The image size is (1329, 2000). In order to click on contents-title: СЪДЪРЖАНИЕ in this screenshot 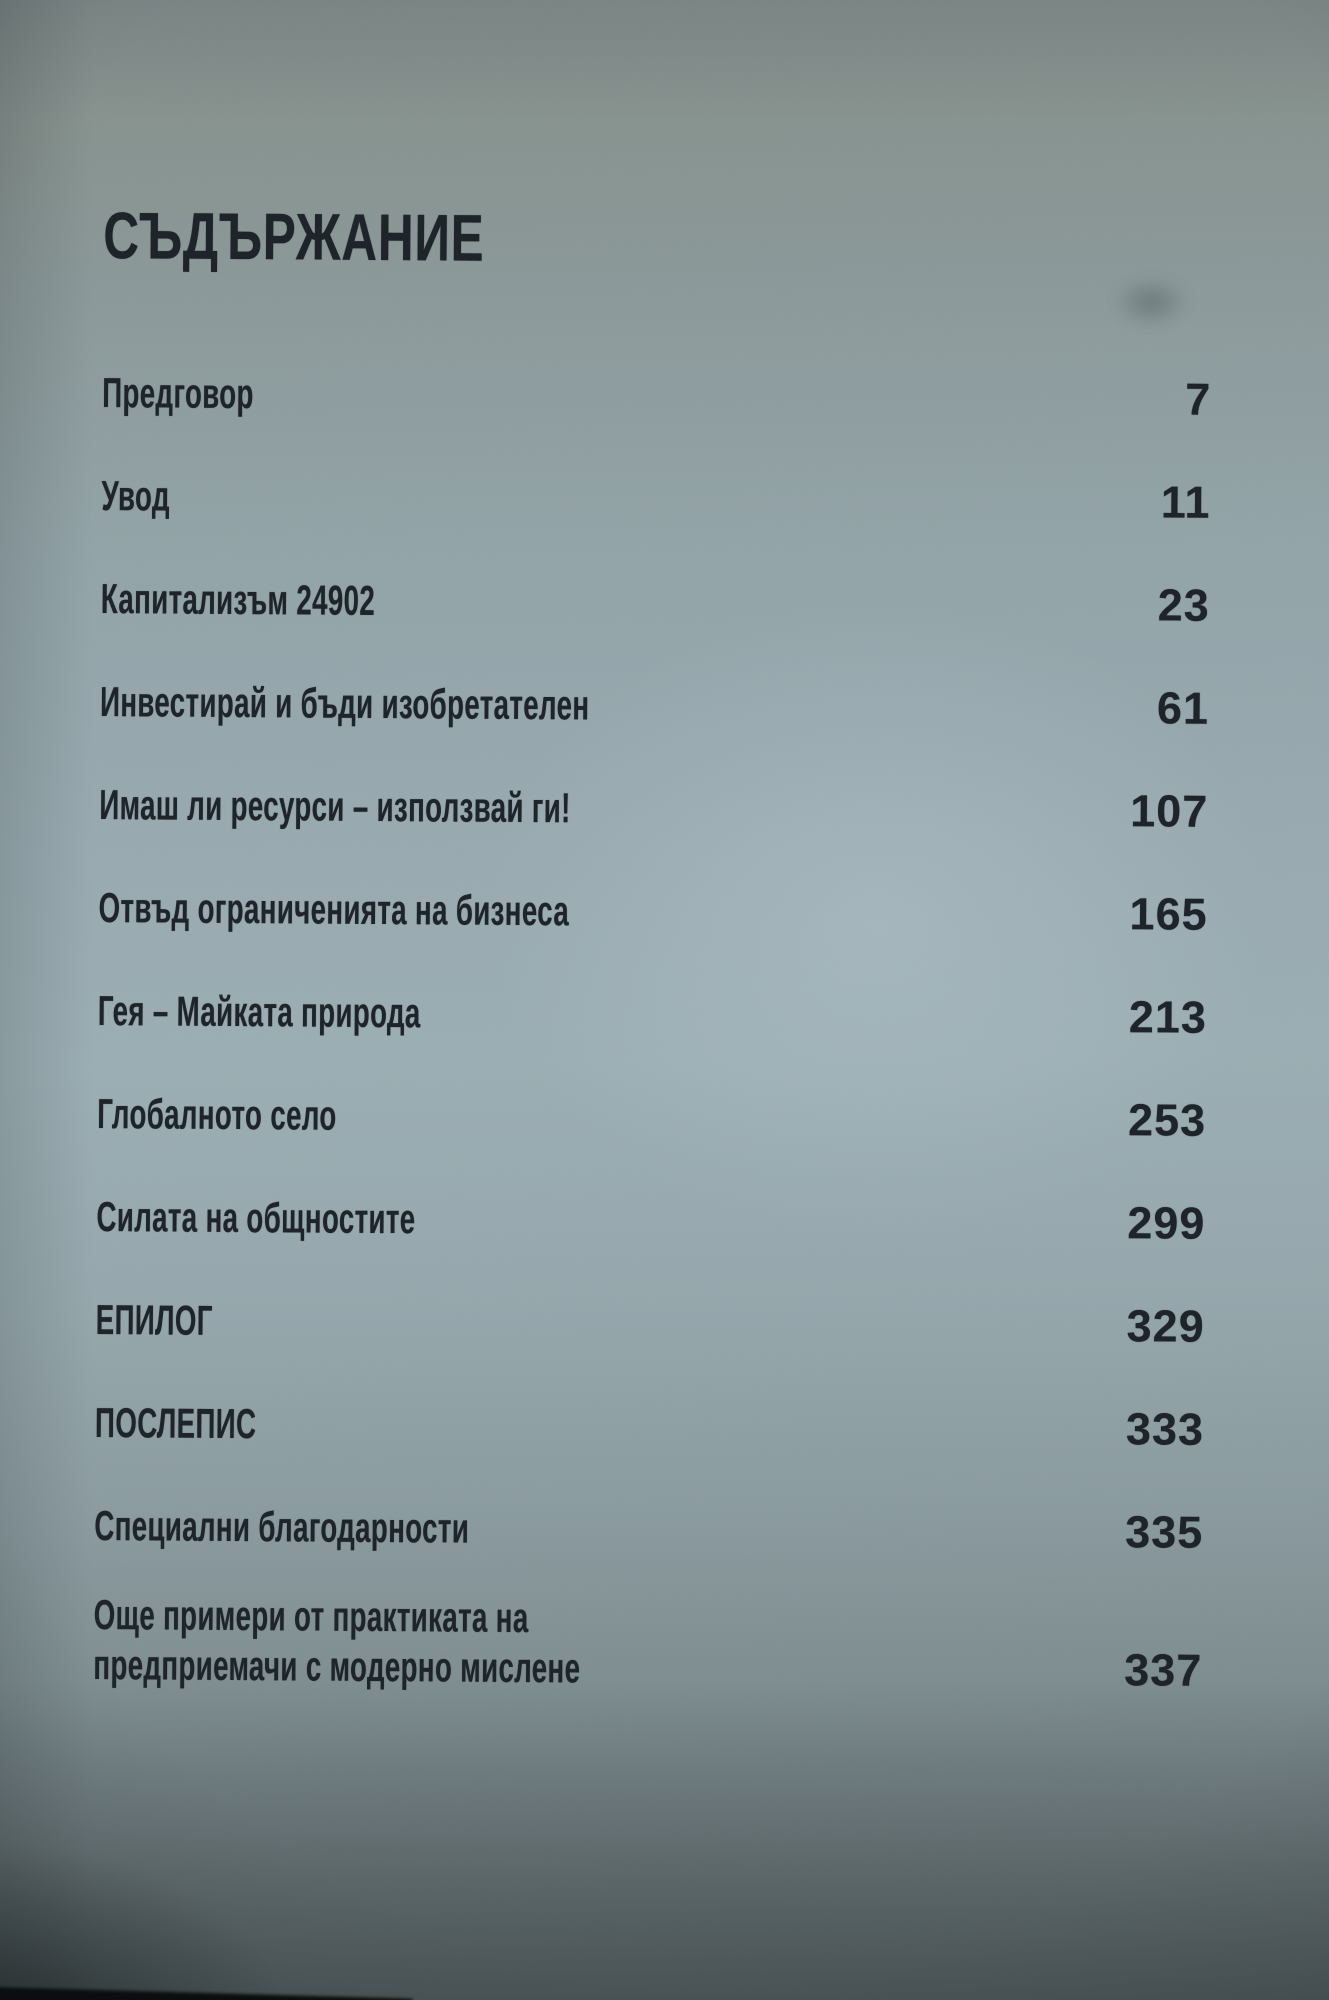, I will do `click(294, 236)`.